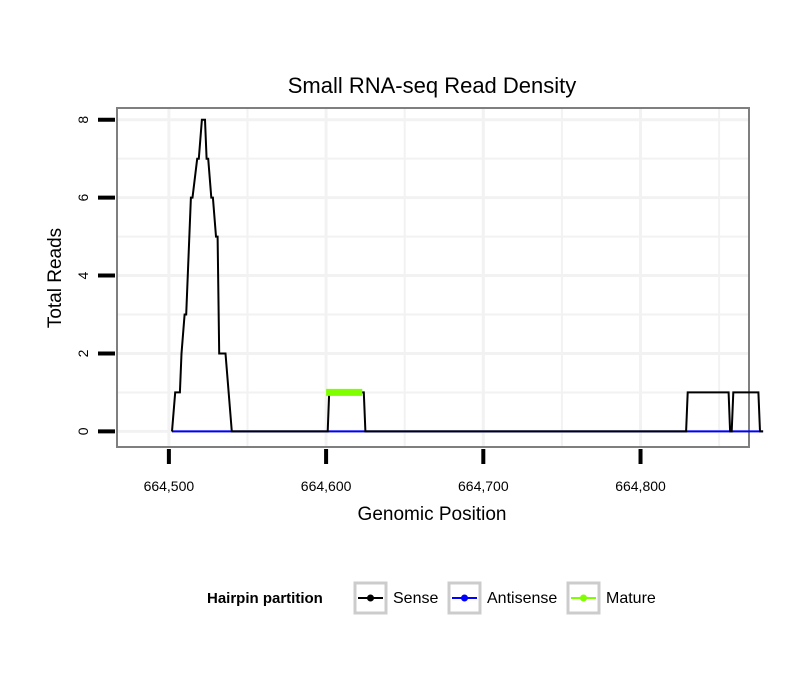 This screenshot has height=695, width=810. Describe the element at coordinates (83, 197) in the screenshot. I see `y-tick-label: 6` at that location.